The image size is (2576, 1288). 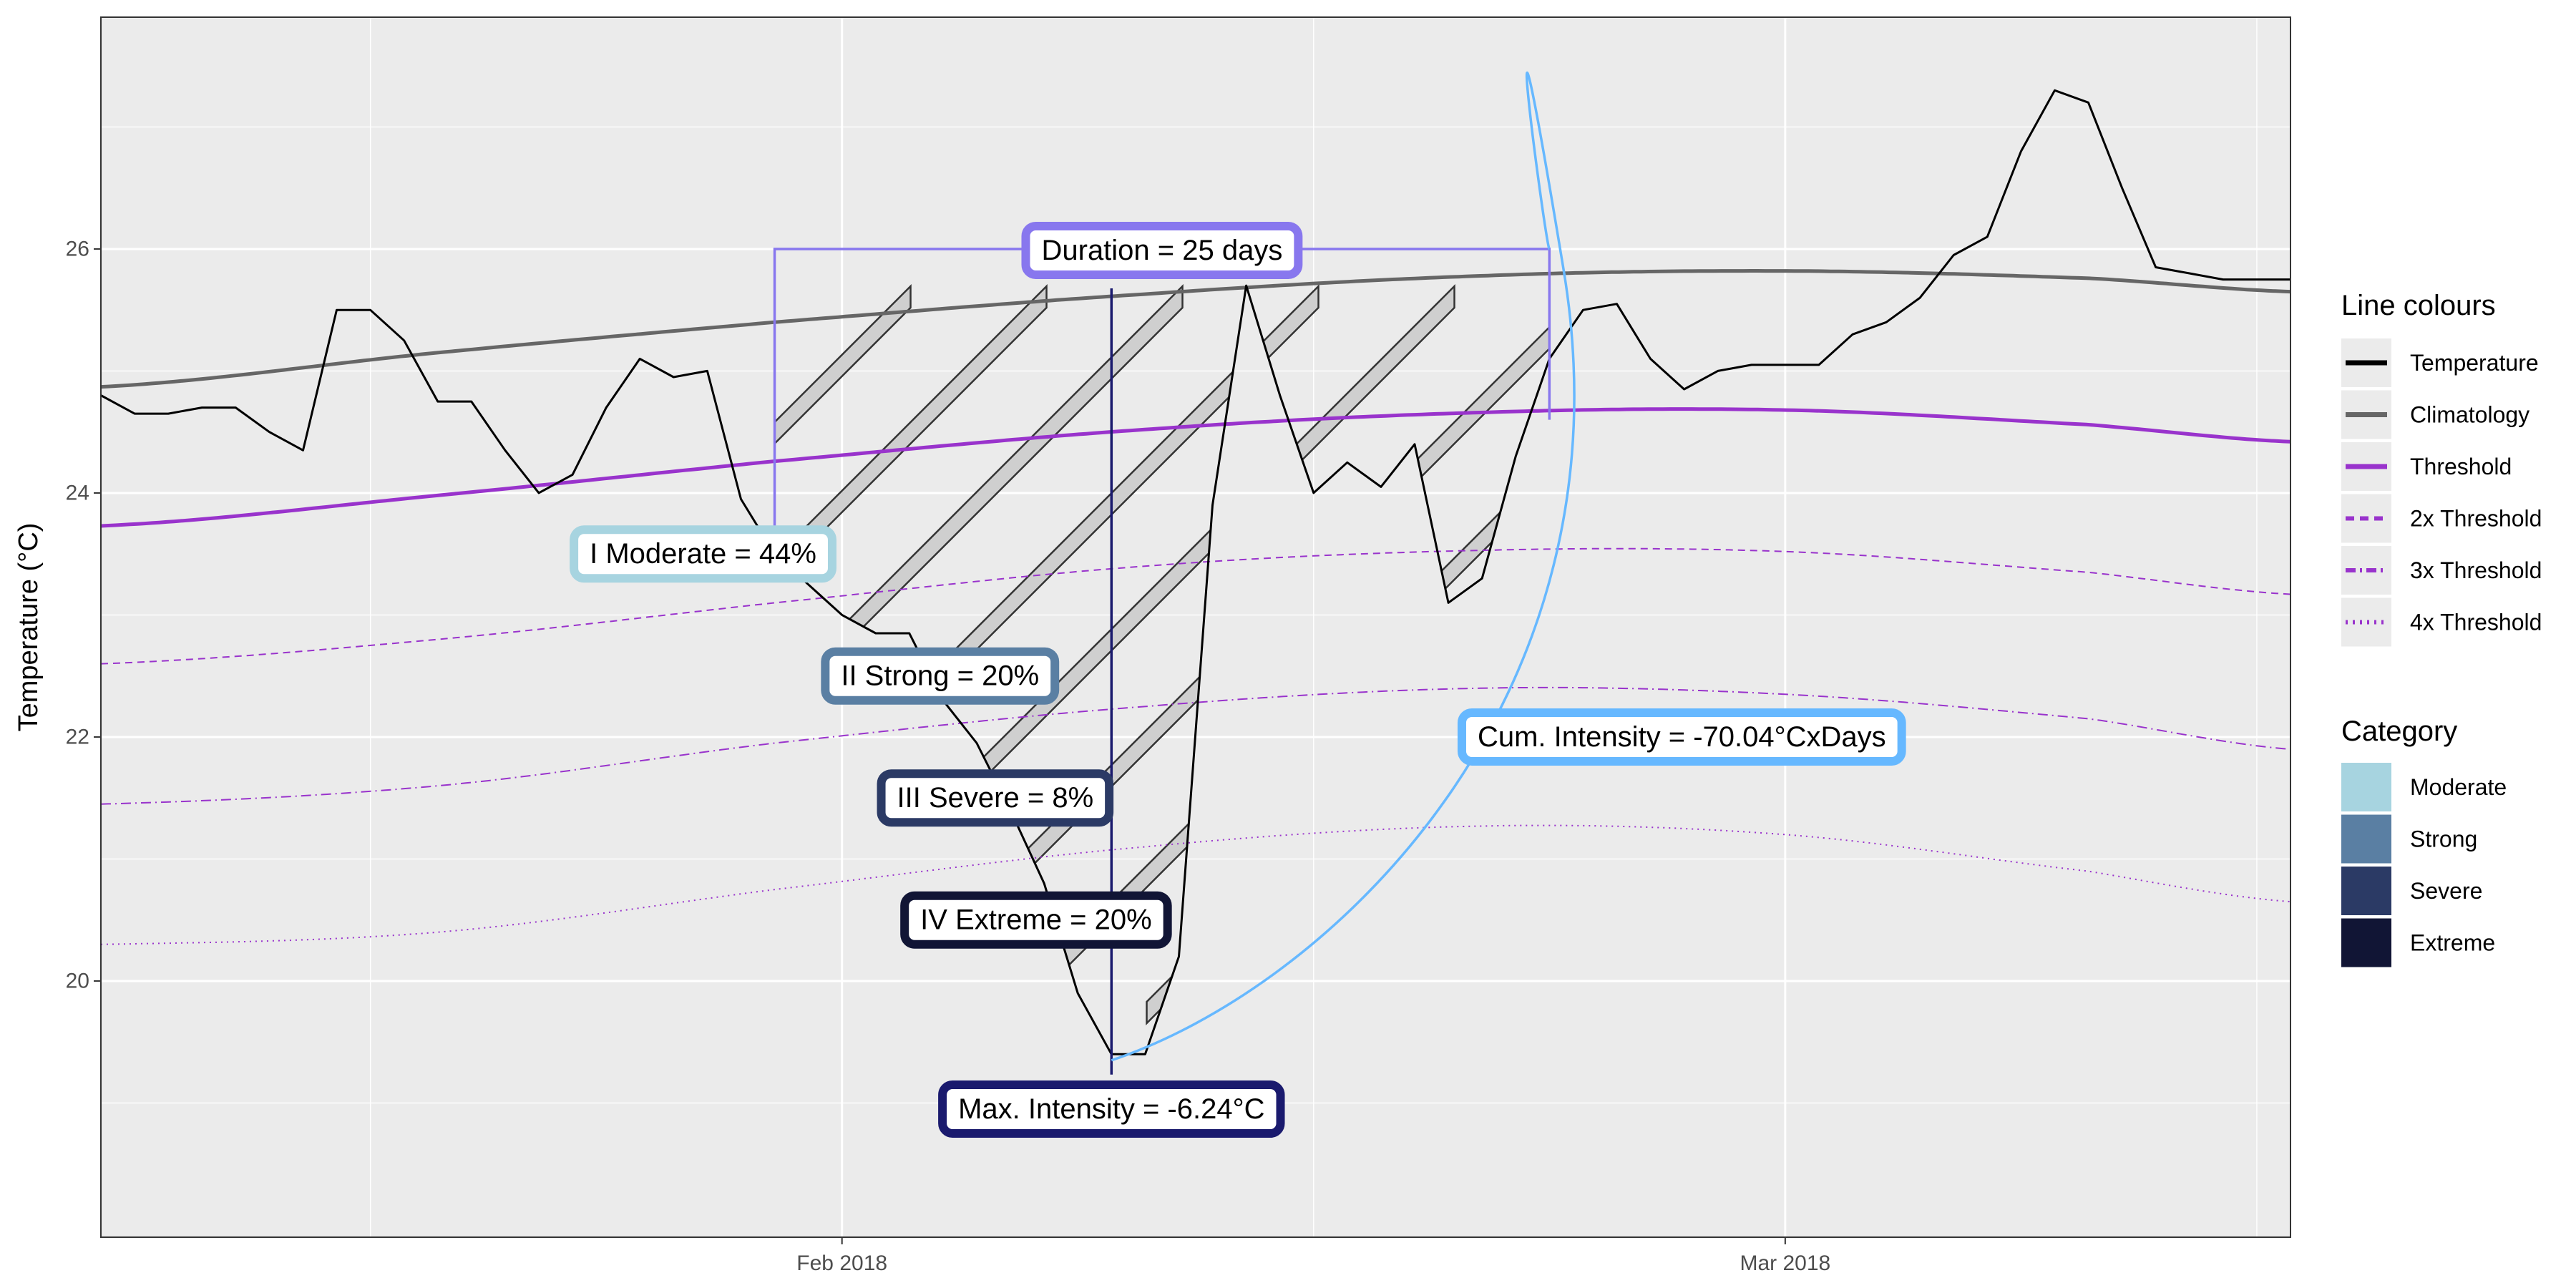 What do you see at coordinates (2399, 731) in the screenshot?
I see `legend-title-category: Category` at bounding box center [2399, 731].